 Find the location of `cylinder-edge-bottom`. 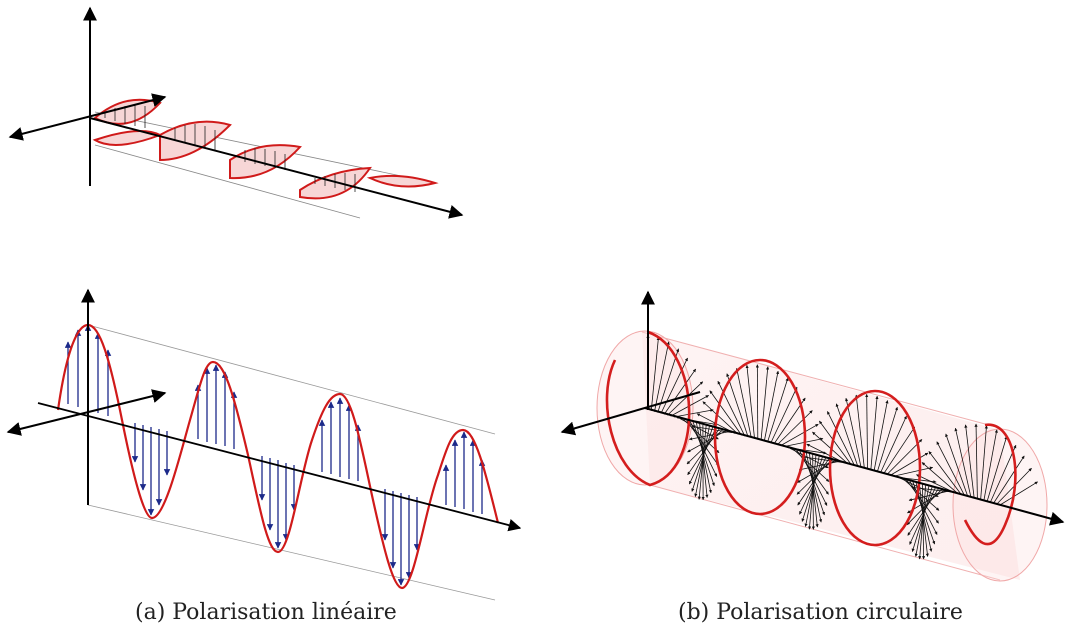

cylinder-edge-bottom is located at coordinates (825, 532).